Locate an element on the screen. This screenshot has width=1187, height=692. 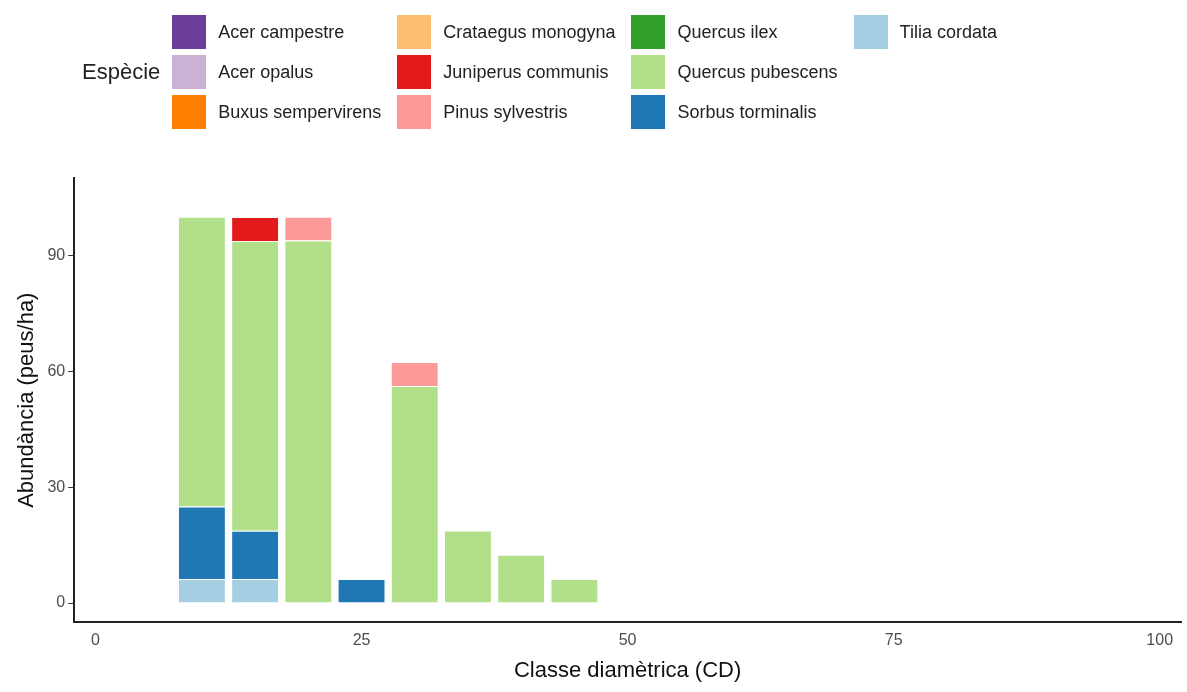
x-tick-label: 75 is located at coordinates (893, 640).